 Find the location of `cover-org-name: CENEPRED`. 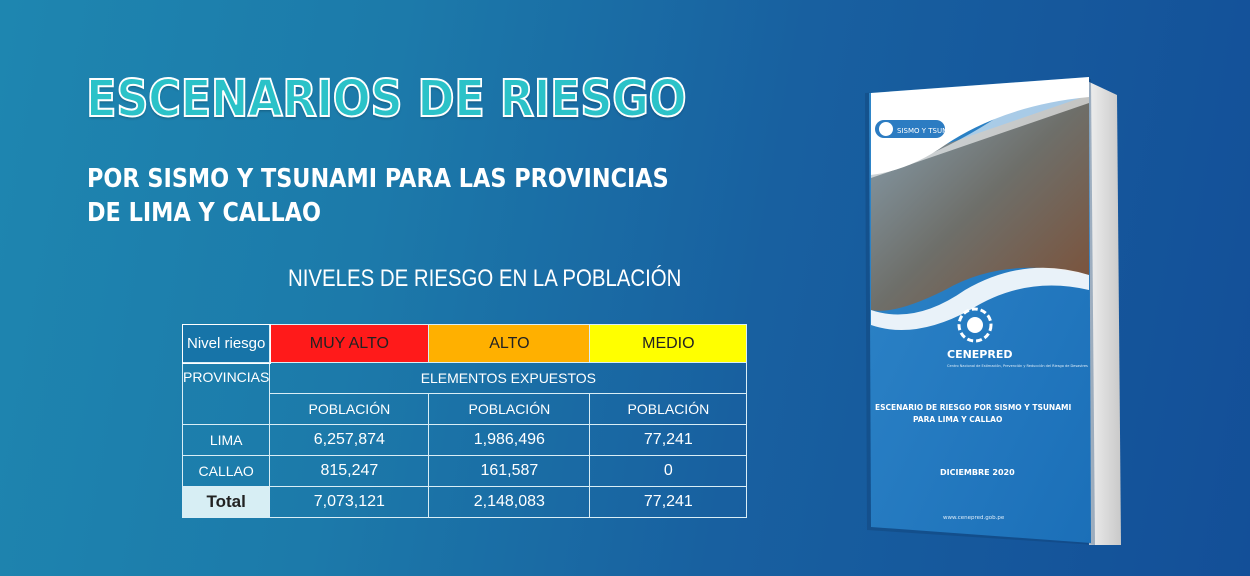

cover-org-name: CENEPRED is located at coordinates (979, 354).